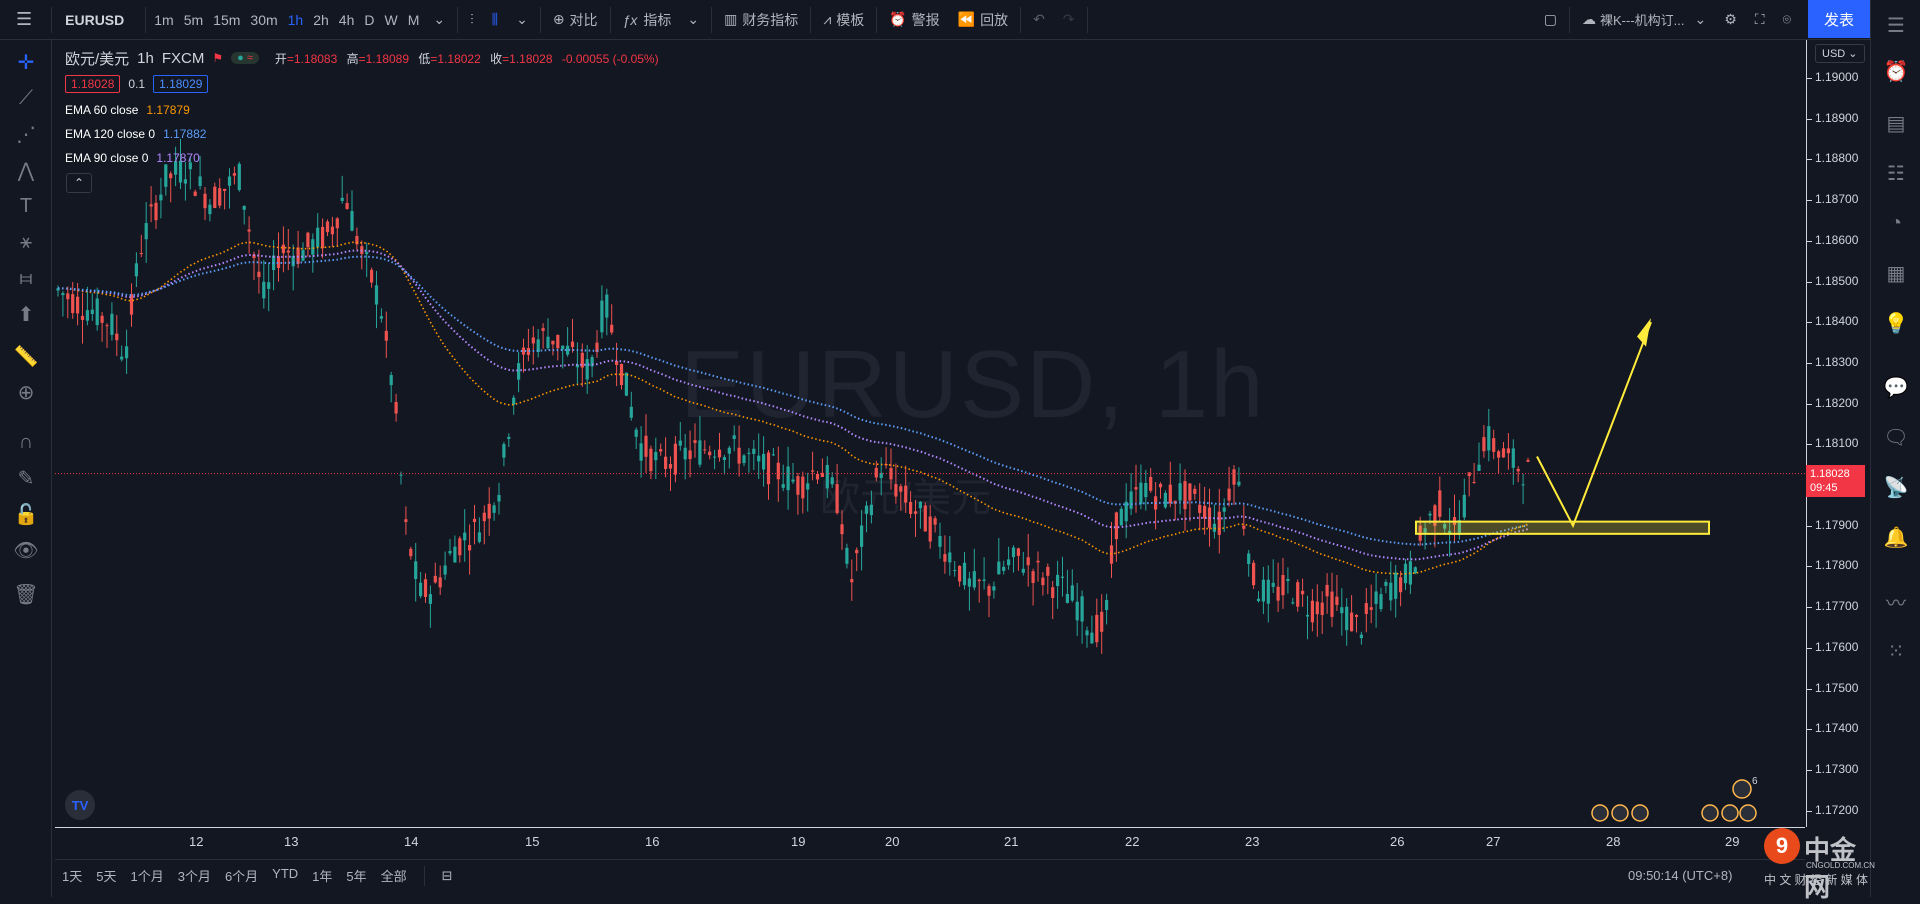 Image resolution: width=1920 pixels, height=904 pixels. What do you see at coordinates (26, 514) in the screenshot?
I see `lock-icon: 🔓` at bounding box center [26, 514].